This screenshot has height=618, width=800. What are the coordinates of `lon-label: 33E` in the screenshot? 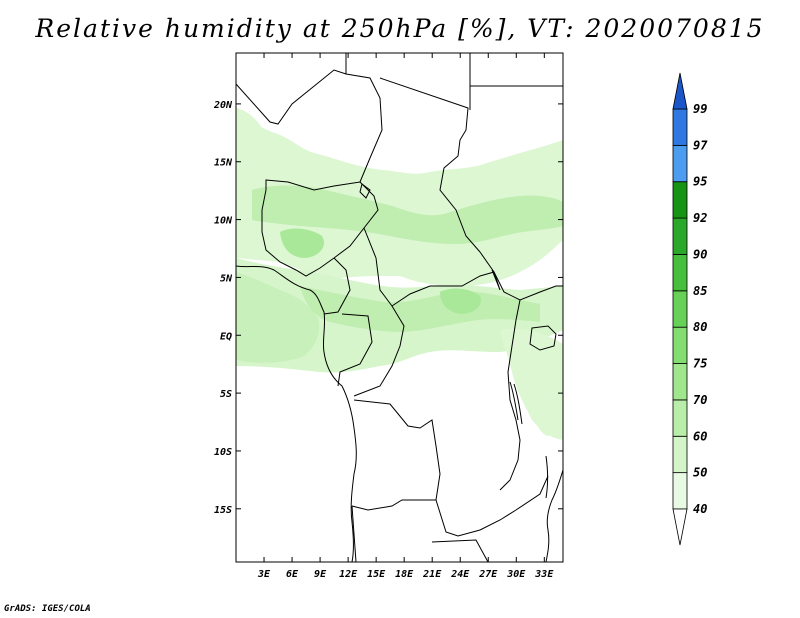 It's located at (544, 574).